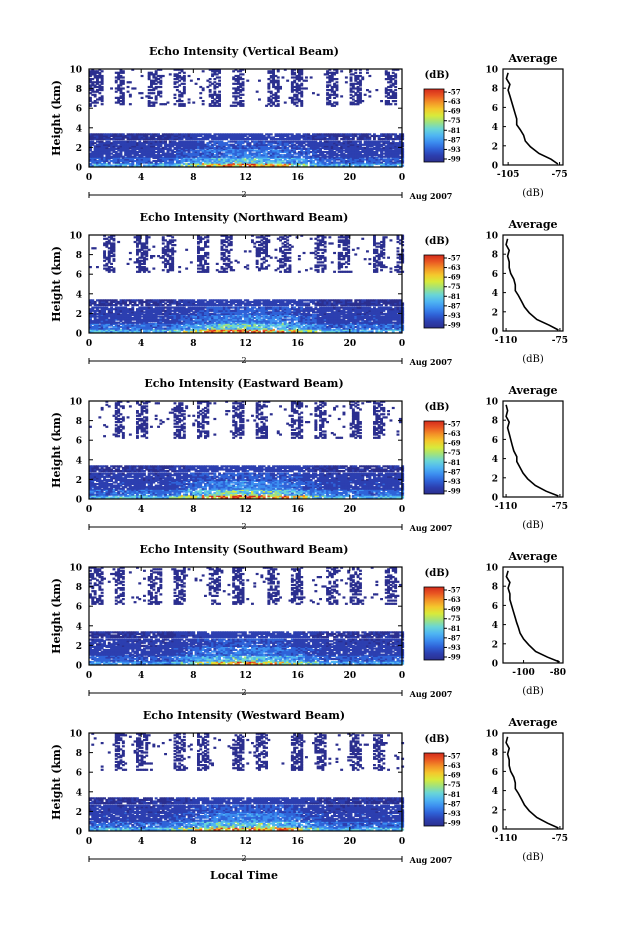 This screenshot has height=929, width=619. What do you see at coordinates (434, 125) in the screenshot?
I see `colorbar` at bounding box center [434, 125].